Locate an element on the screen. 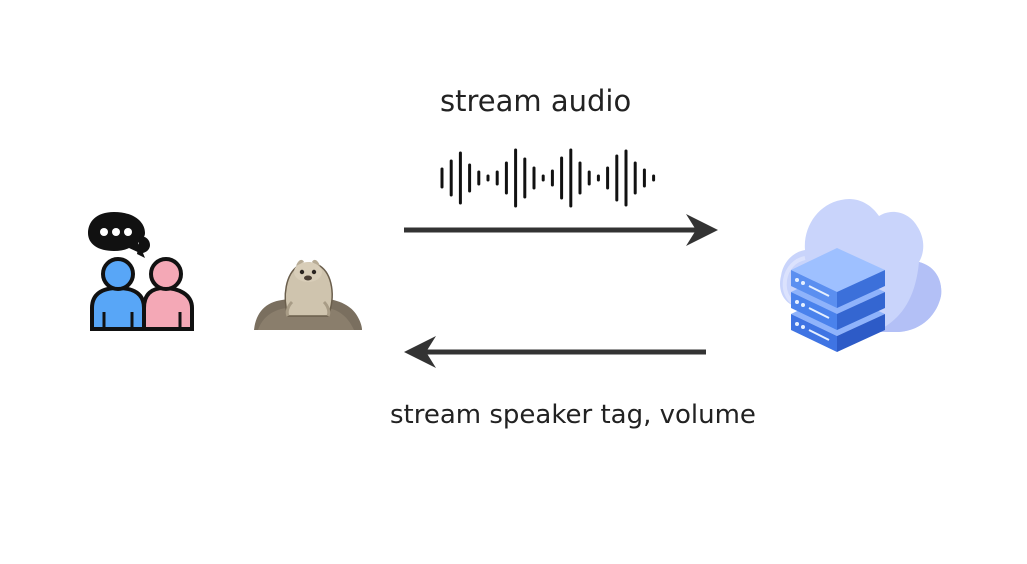  seal-mascot-icon is located at coordinates (308, 294).